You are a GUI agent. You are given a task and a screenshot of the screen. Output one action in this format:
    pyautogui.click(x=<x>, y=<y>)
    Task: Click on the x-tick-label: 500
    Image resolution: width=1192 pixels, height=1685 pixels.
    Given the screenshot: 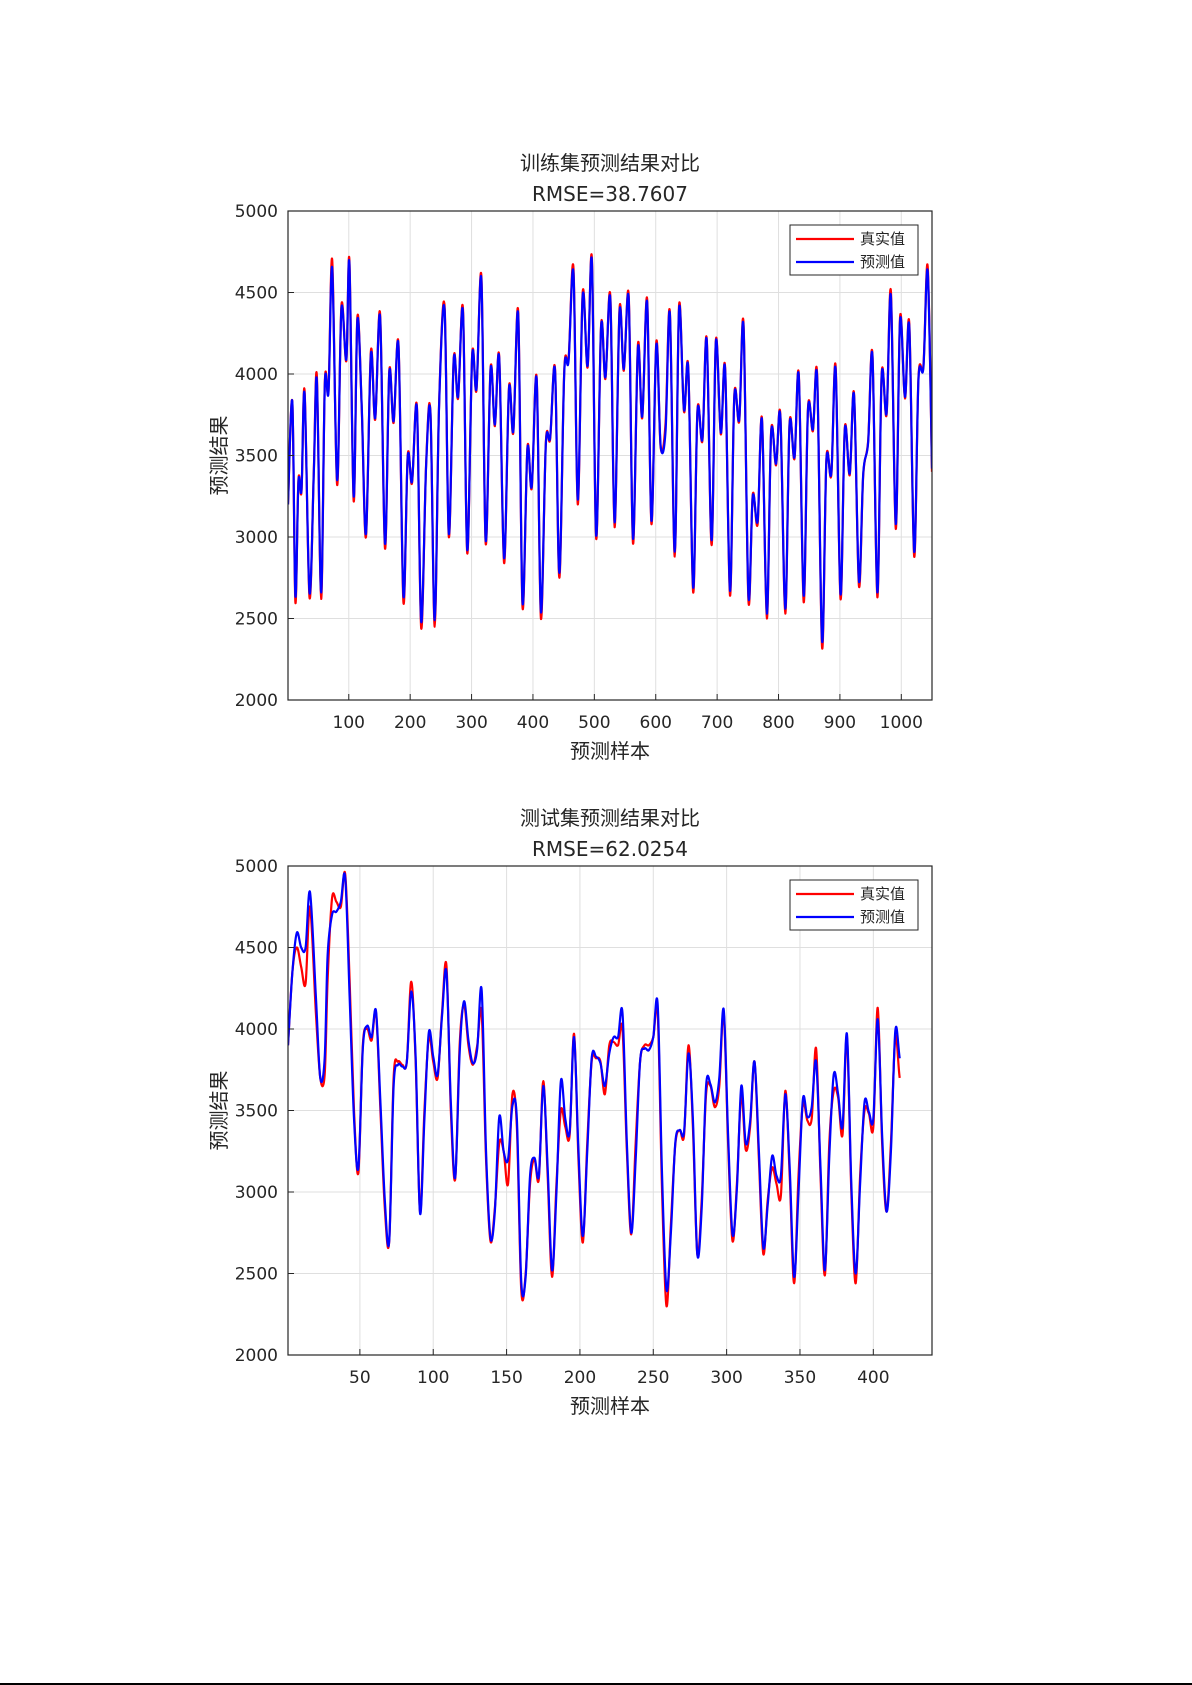 What is the action you would take?
    pyautogui.click(x=594, y=723)
    